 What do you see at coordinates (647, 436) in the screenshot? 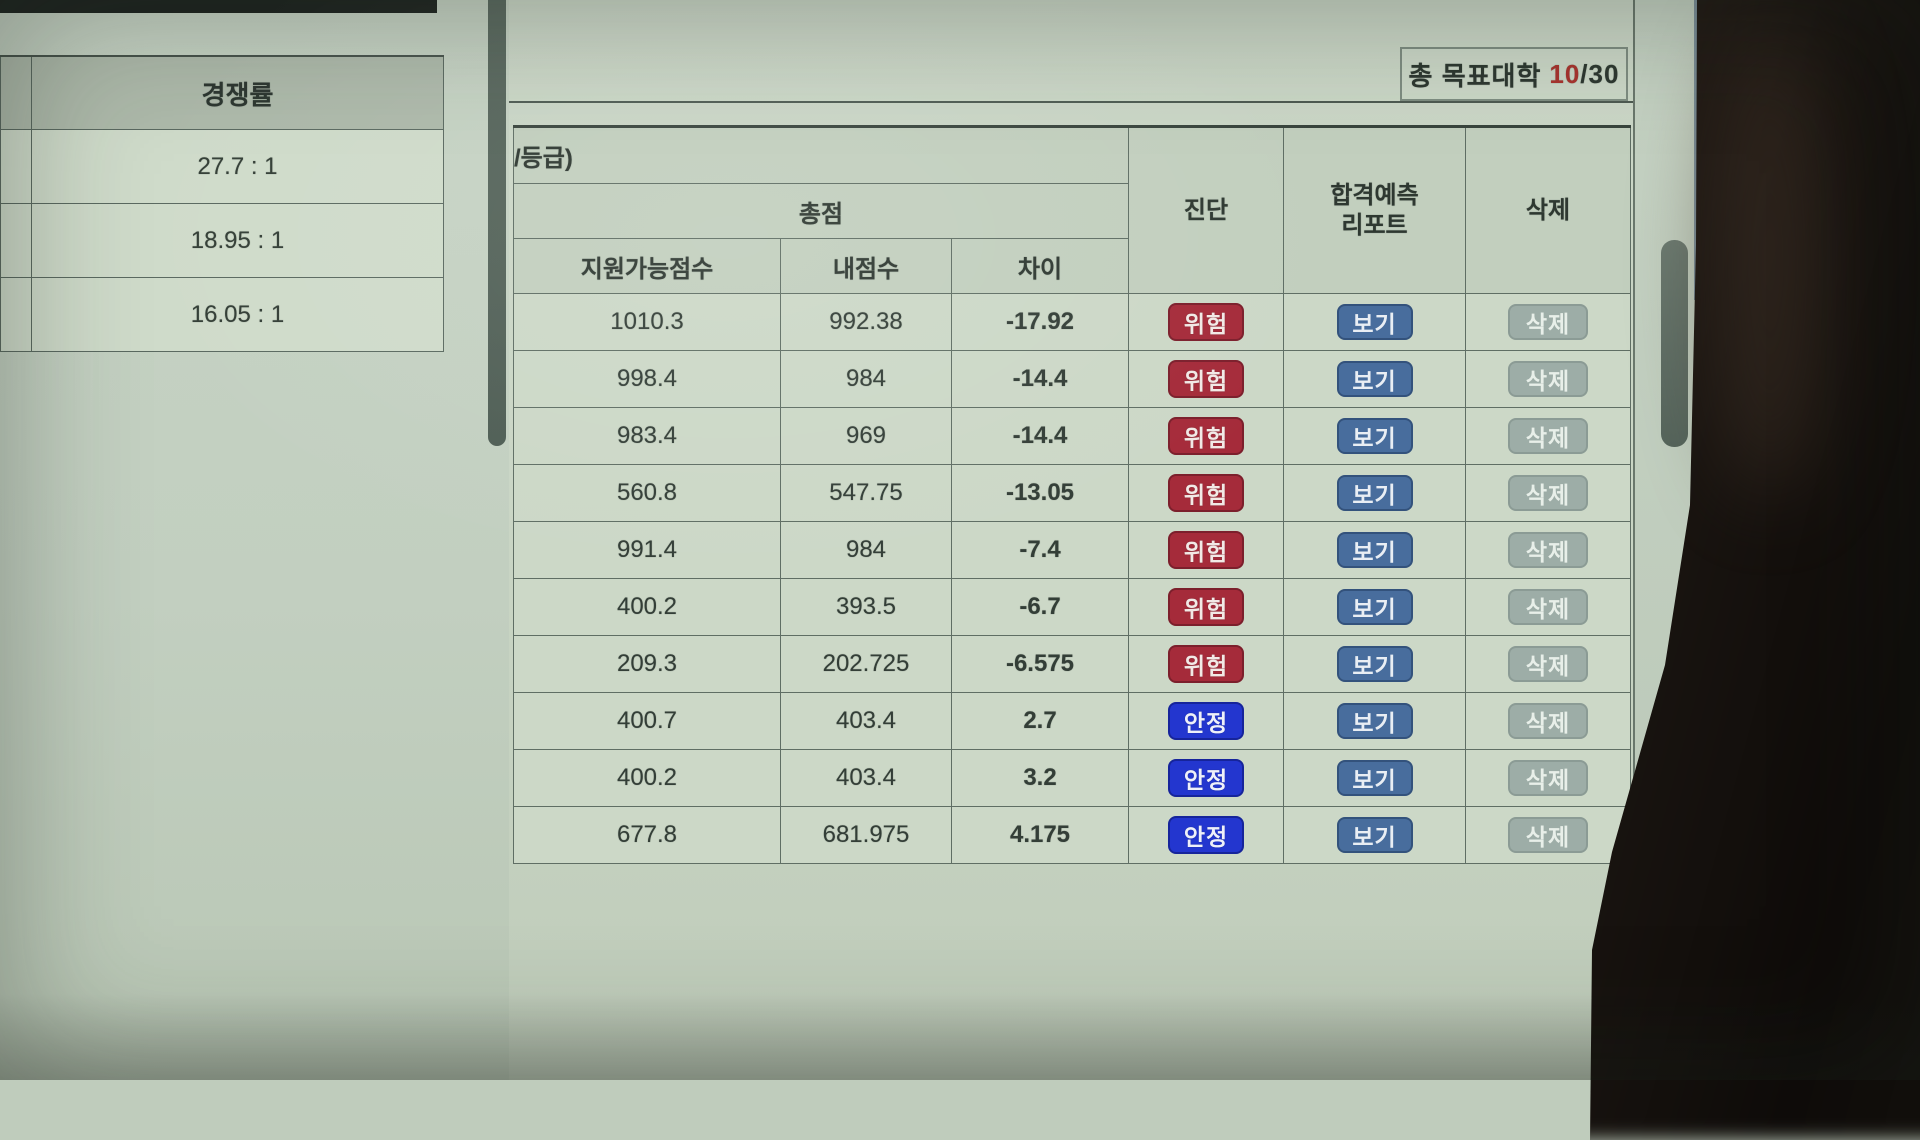
I see `possible-score-cell: 983.4` at bounding box center [647, 436].